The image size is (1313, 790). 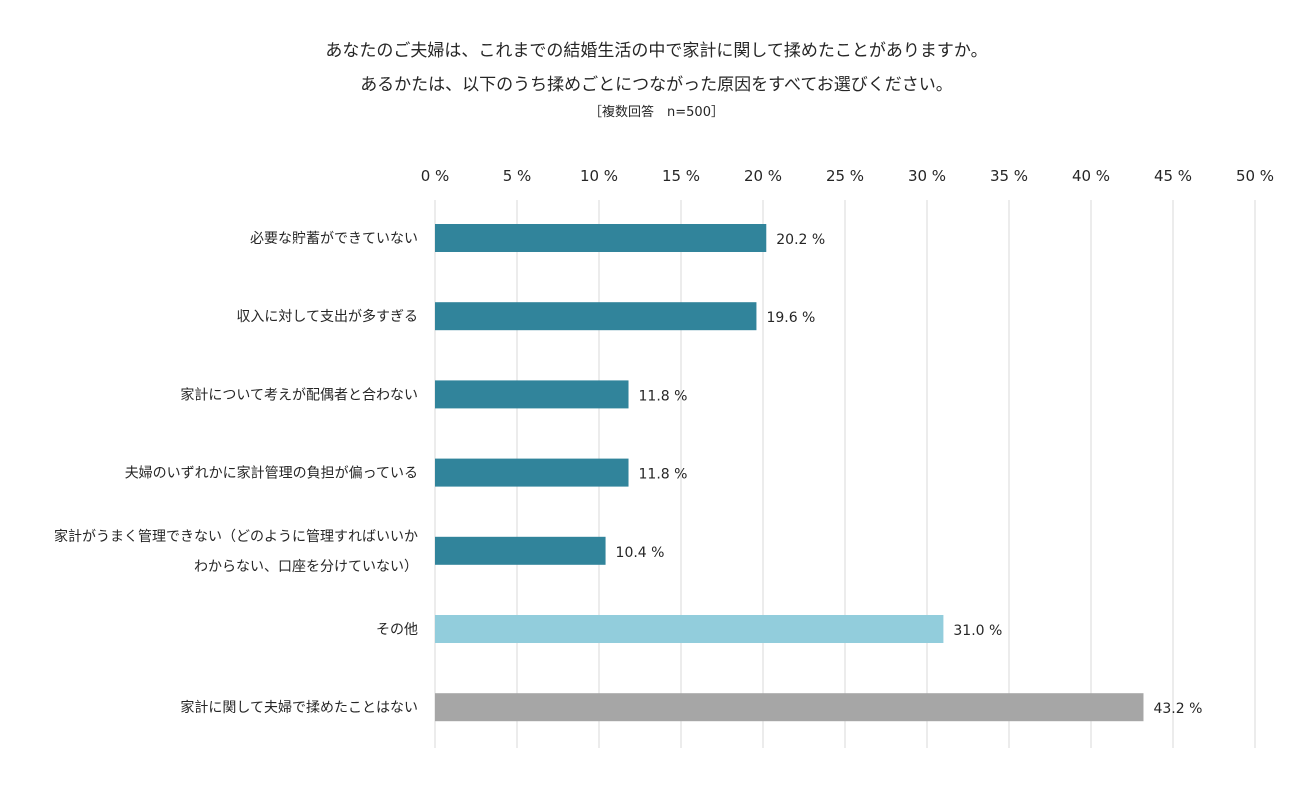 I want to click on category-label: その他, so click(x=397, y=630).